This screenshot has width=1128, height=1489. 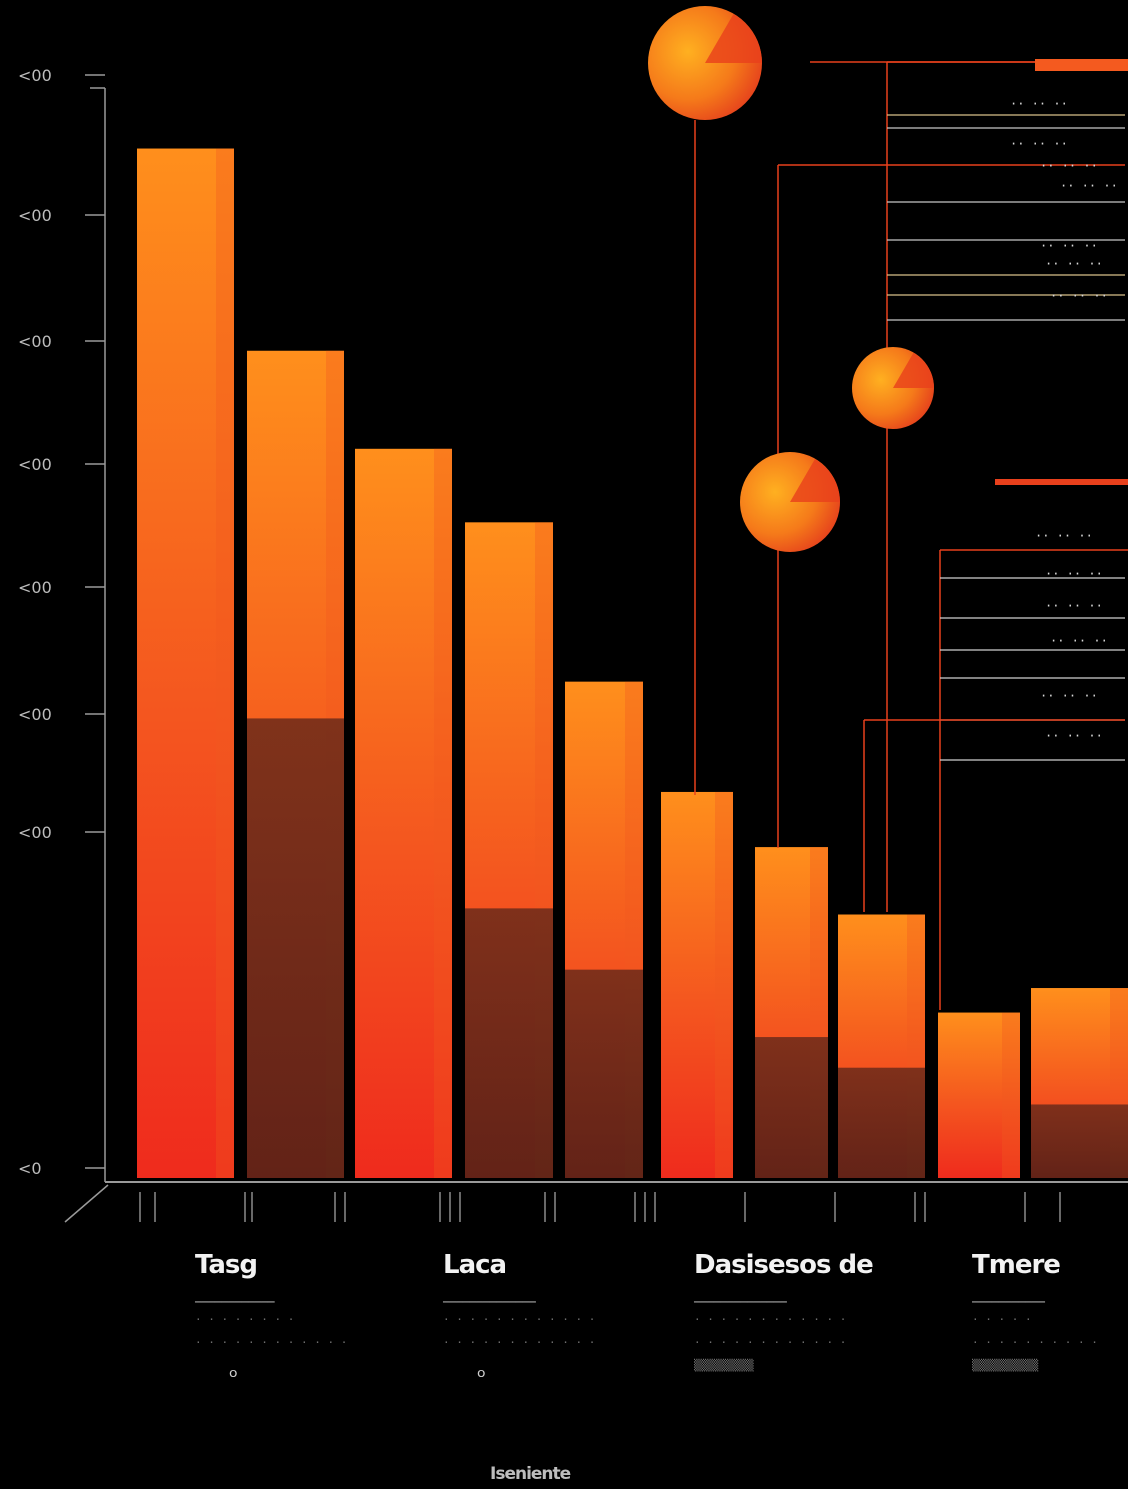 What do you see at coordinates (809, 1365) in the screenshot?
I see `category-caption-line: ▒▒▒▒▒▒▒▒▒` at bounding box center [809, 1365].